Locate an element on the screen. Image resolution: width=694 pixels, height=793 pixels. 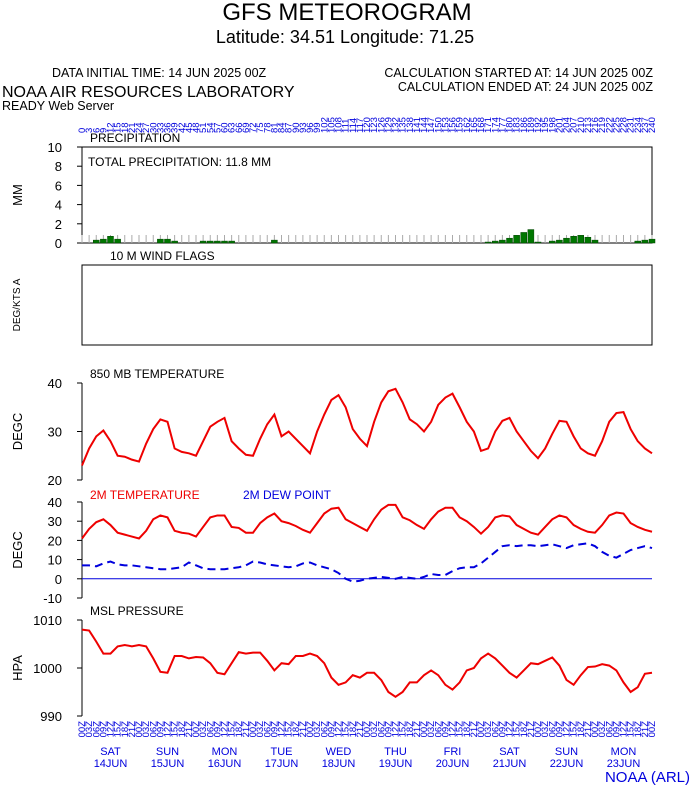
y-tick-label: 0 is located at coordinates (58, 243).